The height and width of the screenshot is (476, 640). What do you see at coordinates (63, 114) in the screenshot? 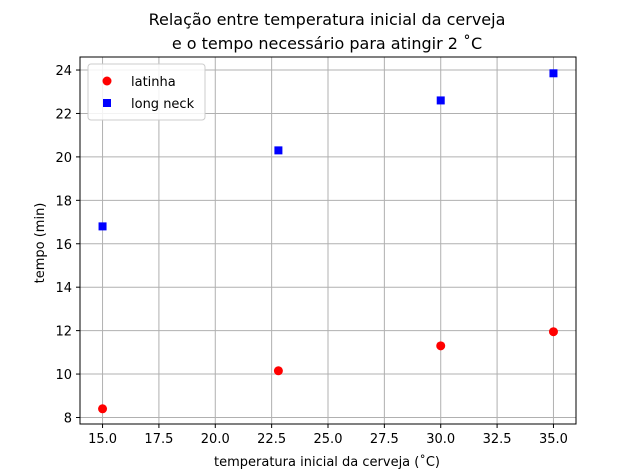
I see `y-tick-label: 22` at bounding box center [63, 114].